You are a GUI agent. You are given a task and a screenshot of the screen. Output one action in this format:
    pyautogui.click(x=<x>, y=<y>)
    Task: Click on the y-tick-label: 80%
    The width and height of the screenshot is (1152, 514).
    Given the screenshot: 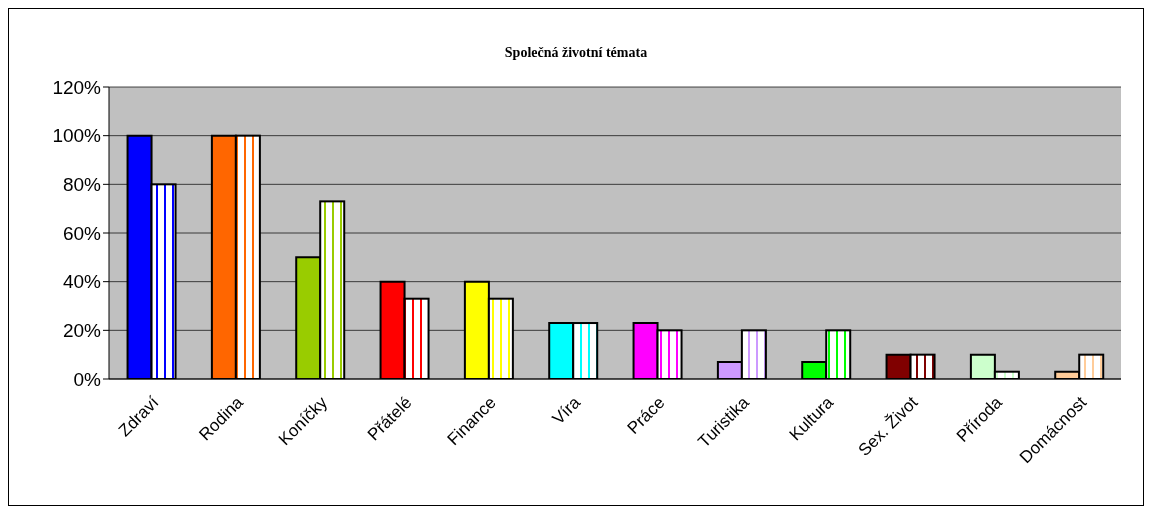 What is the action you would take?
    pyautogui.click(x=82, y=185)
    